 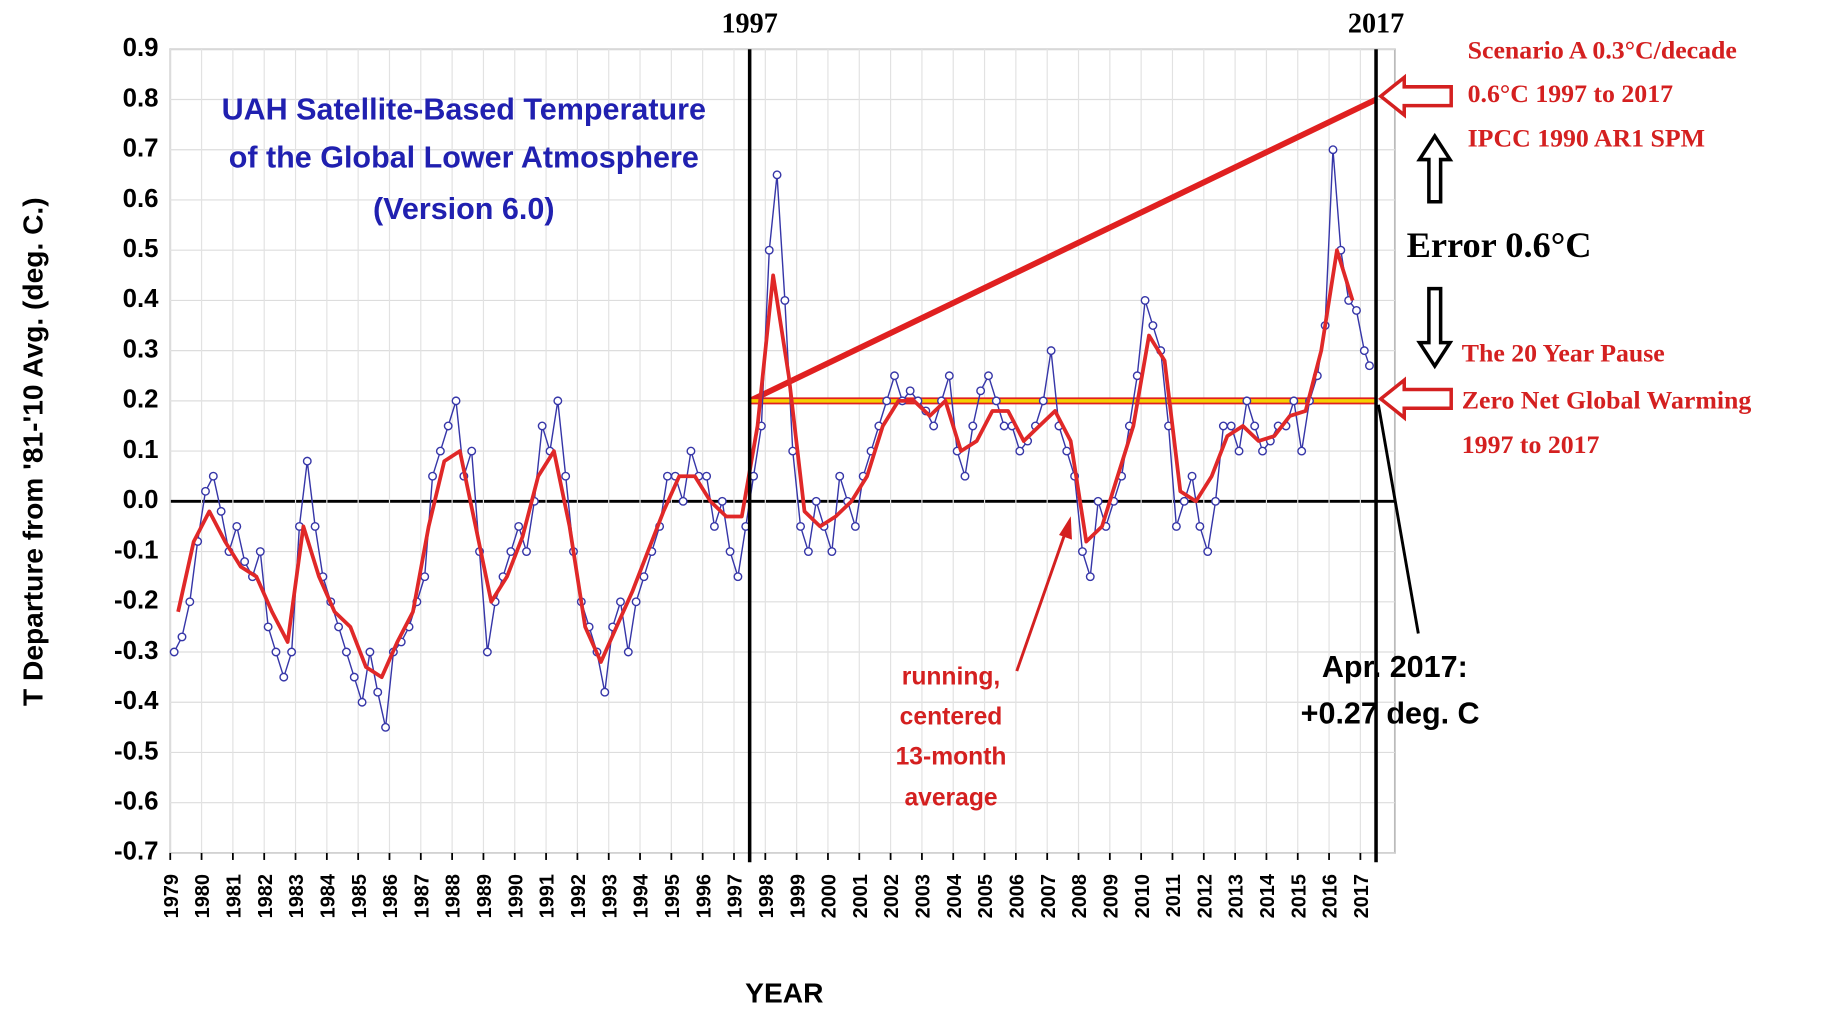 I want to click on y-tick-label: 0.7, so click(x=141, y=149).